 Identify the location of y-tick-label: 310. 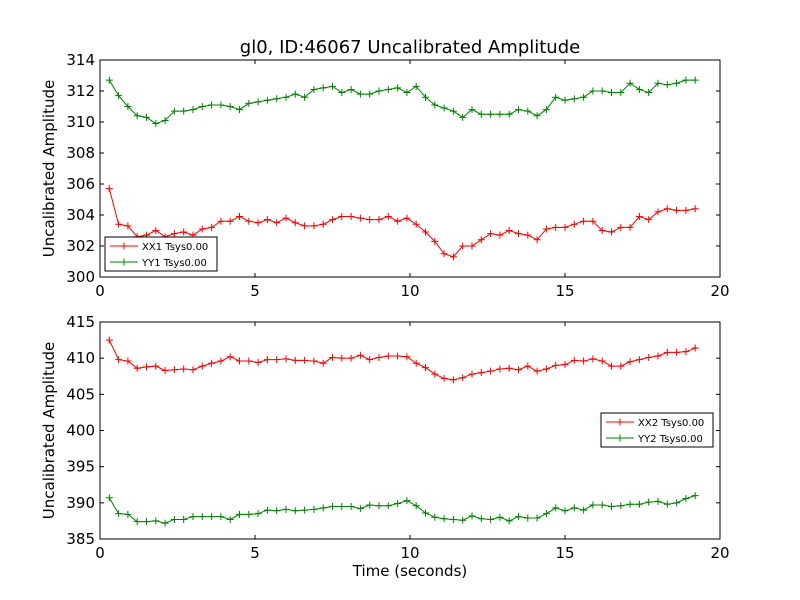
(80, 122).